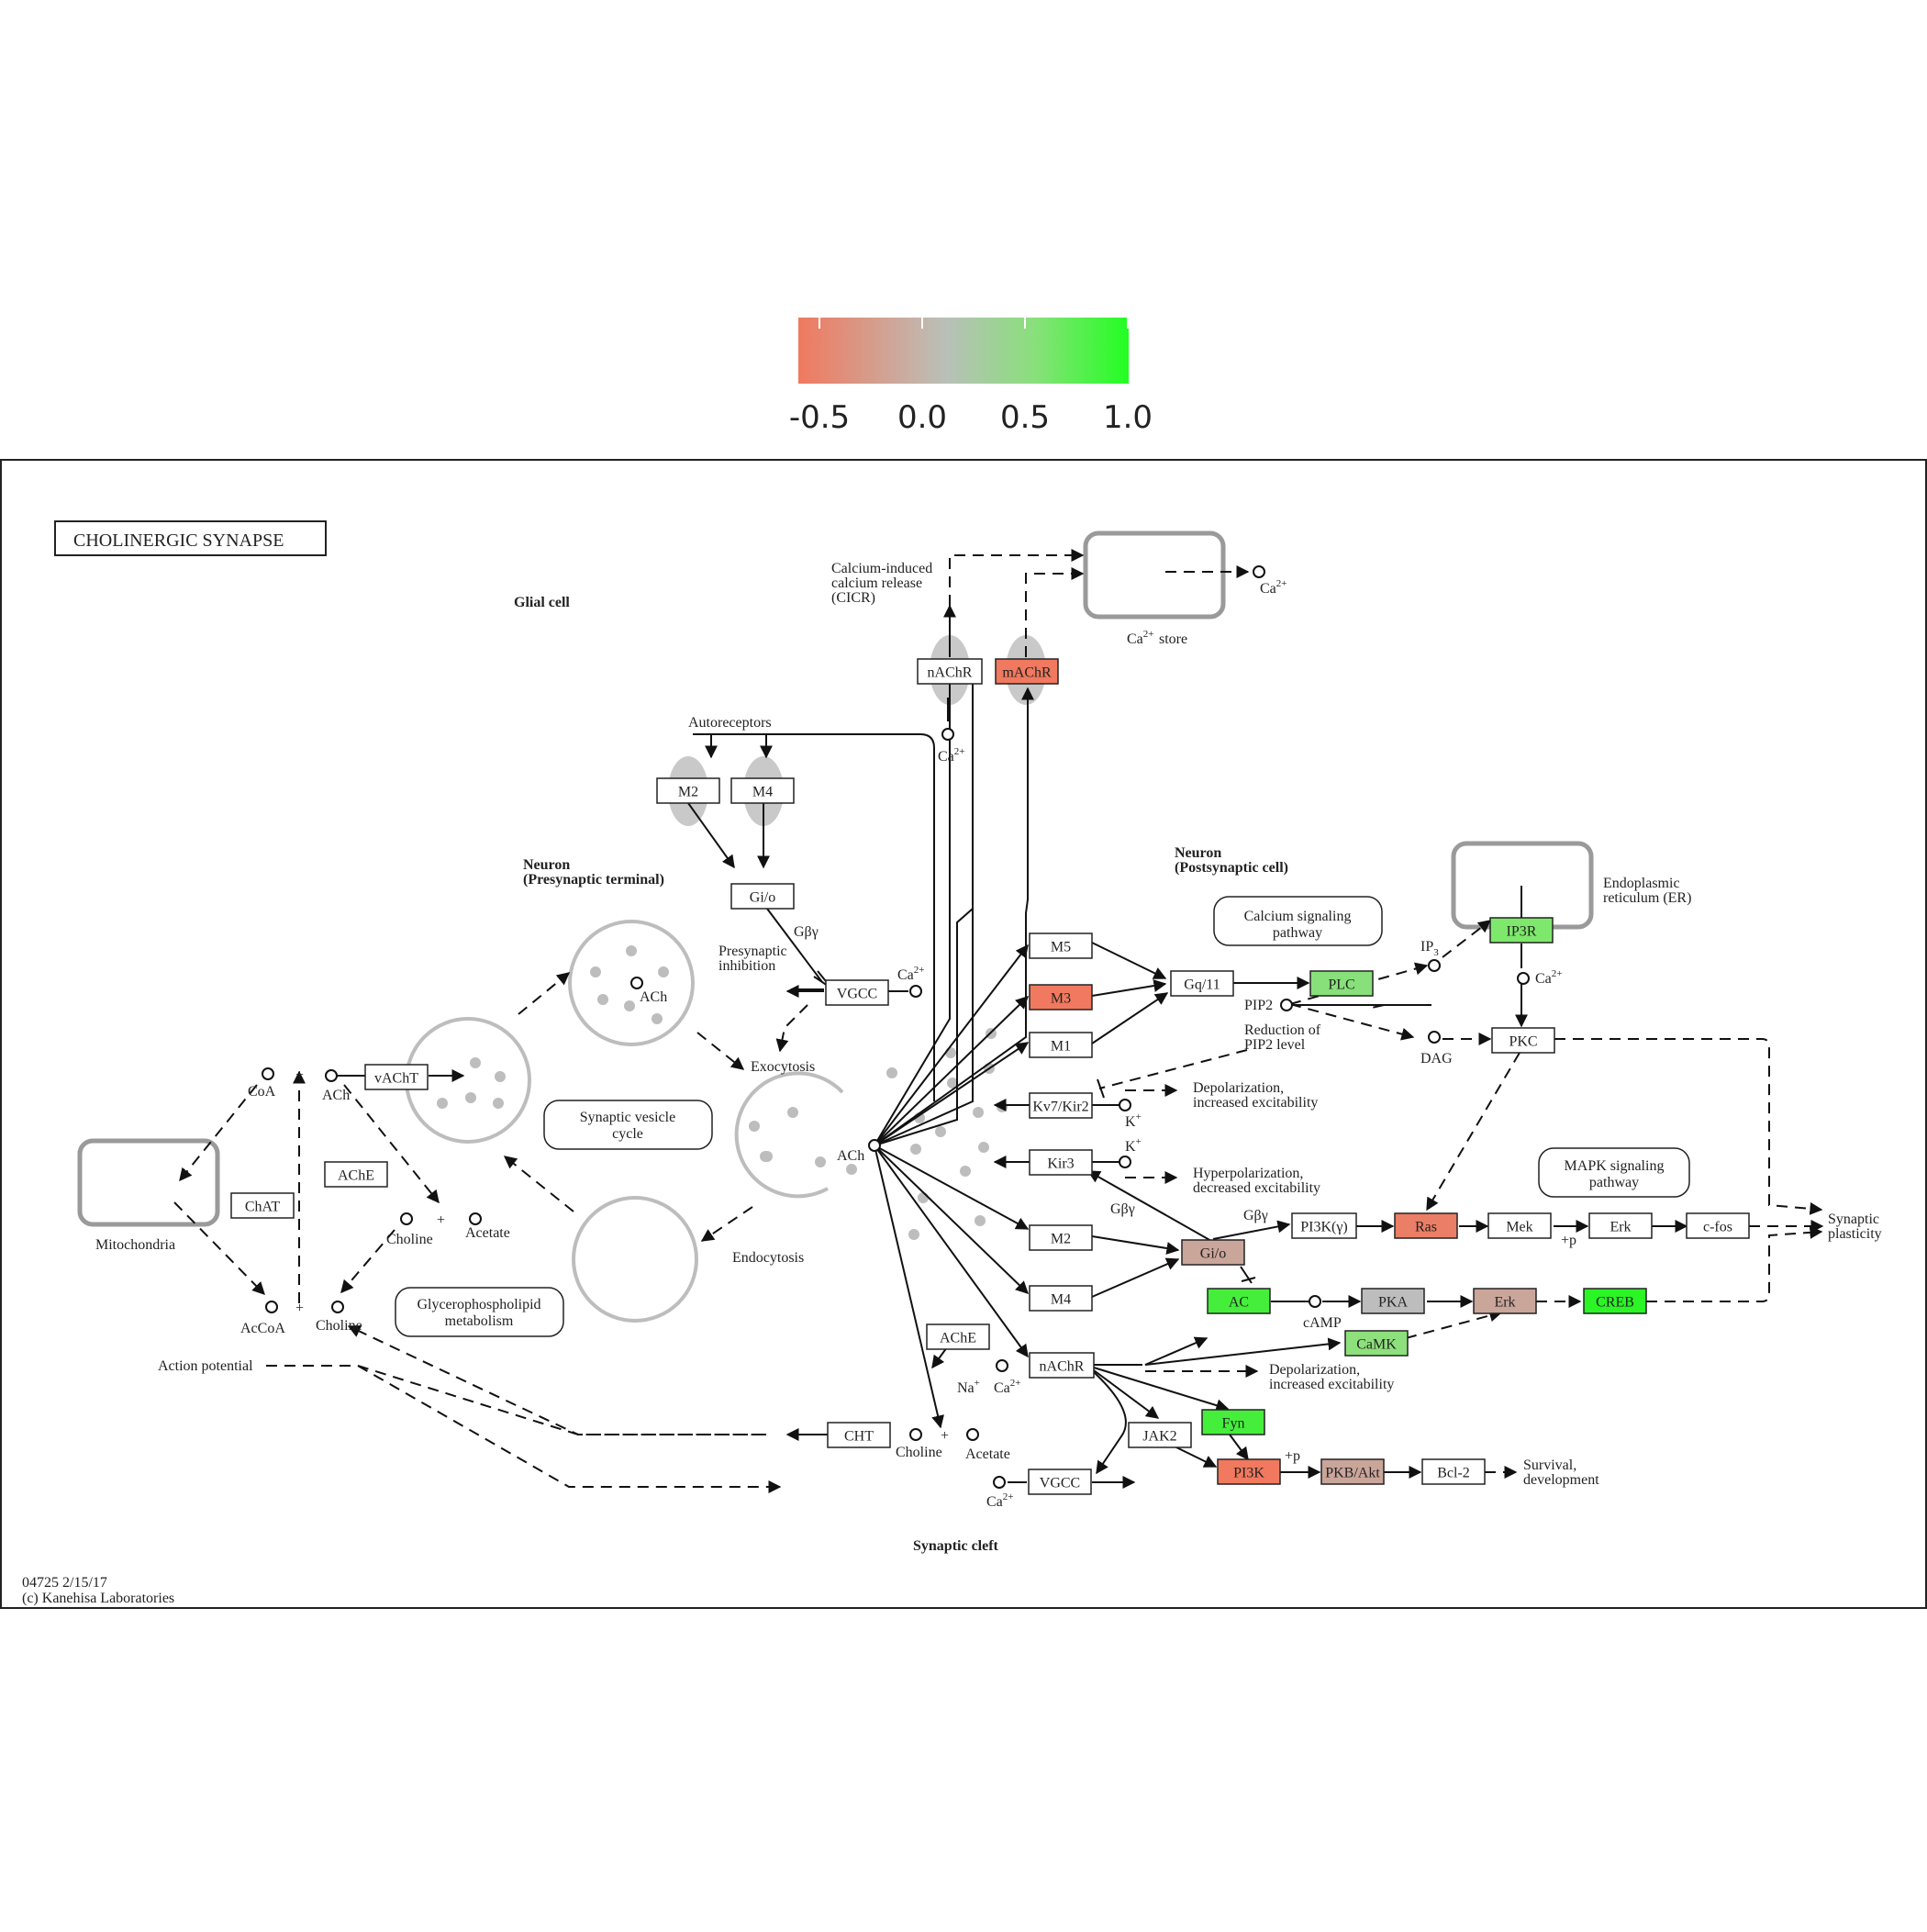  What do you see at coordinates (1436, 1059) in the screenshot?
I see `label-dag: DAG` at bounding box center [1436, 1059].